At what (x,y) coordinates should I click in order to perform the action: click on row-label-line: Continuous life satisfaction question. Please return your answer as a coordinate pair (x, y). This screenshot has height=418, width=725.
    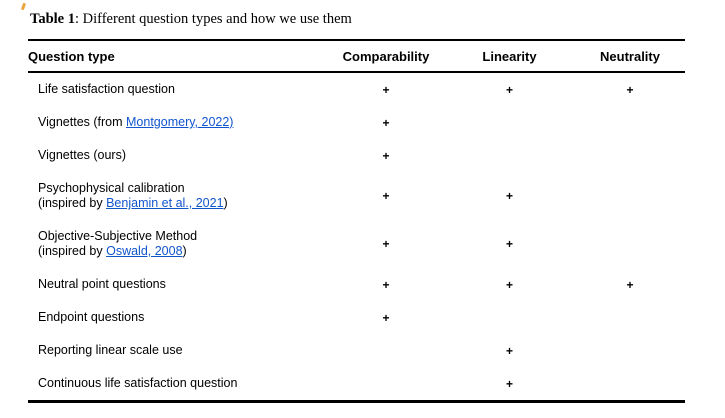
    Looking at the image, I should click on (183, 383).